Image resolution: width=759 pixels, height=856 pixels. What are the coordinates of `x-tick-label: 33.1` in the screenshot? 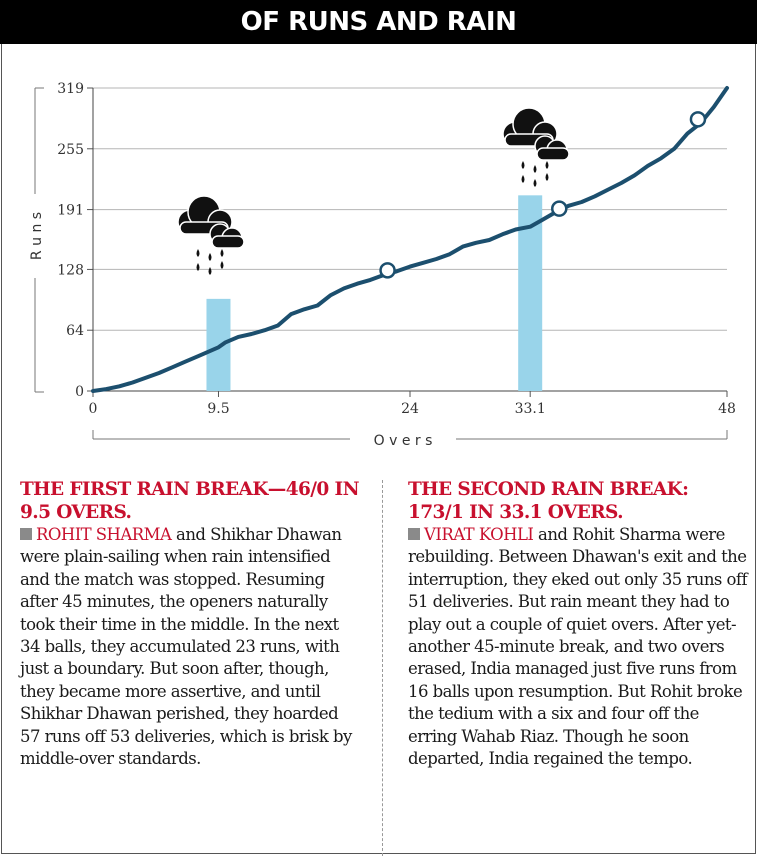 It's located at (530, 409).